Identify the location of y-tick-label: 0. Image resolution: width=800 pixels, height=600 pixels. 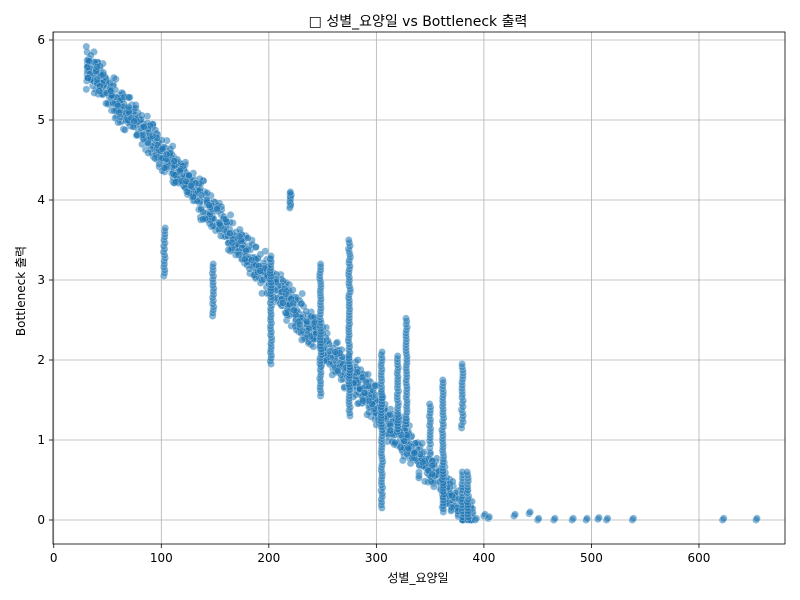
(41, 520).